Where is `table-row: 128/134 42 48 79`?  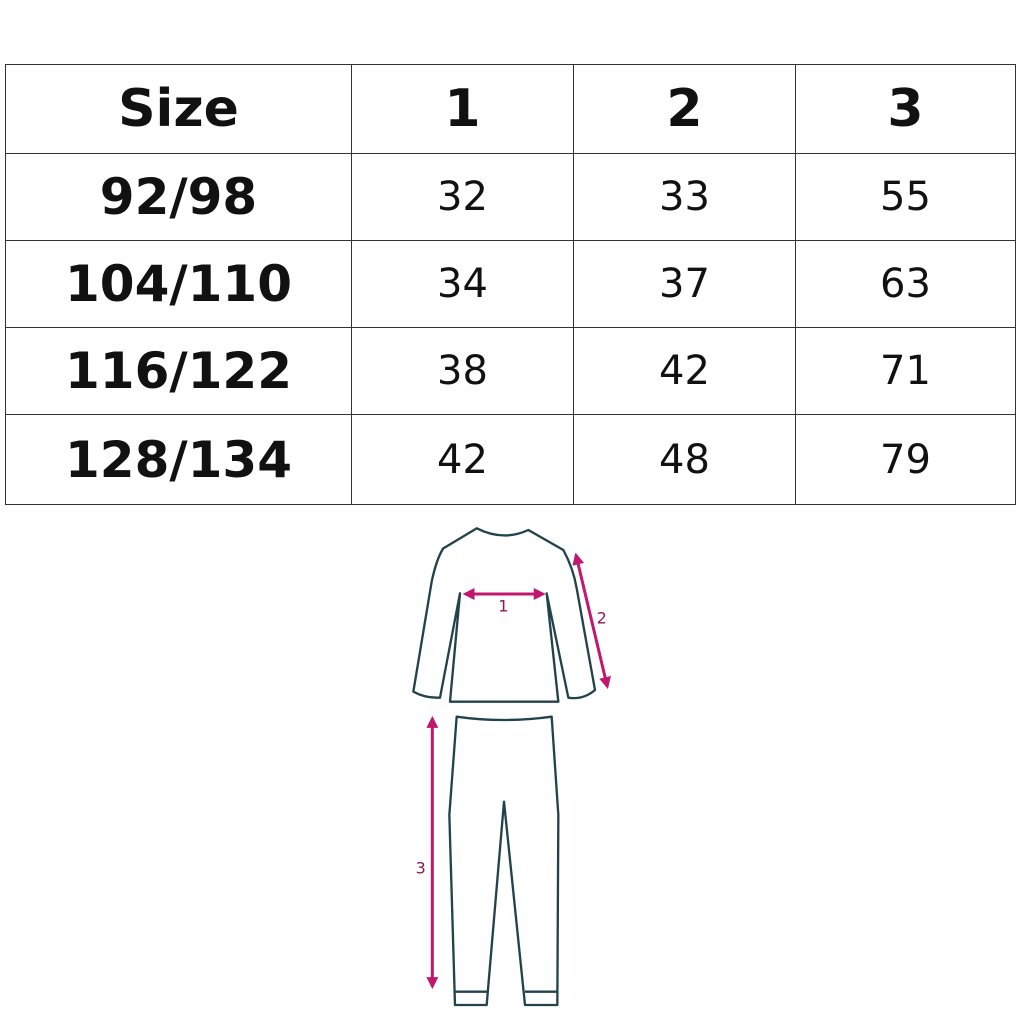 table-row: 128/134 42 48 79 is located at coordinates (510, 459).